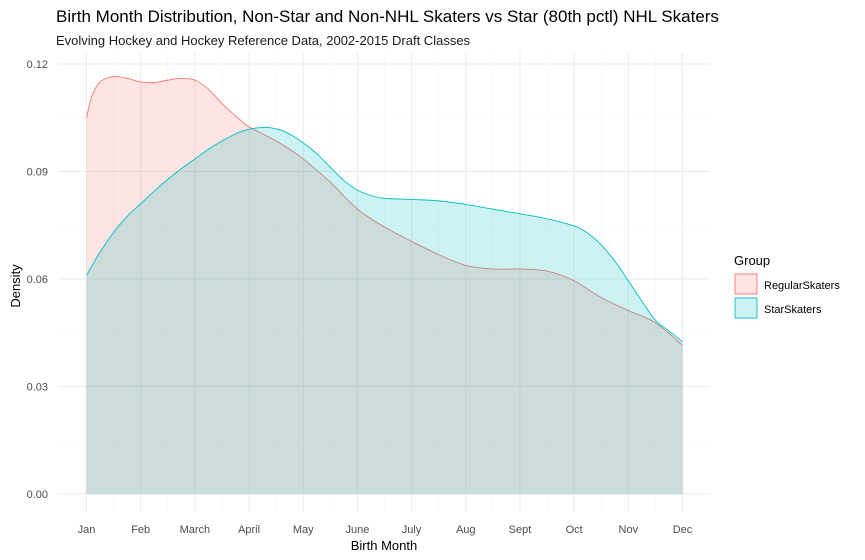  Describe the element at coordinates (520, 530) in the screenshot. I see `x-tick-label: Sept` at that location.